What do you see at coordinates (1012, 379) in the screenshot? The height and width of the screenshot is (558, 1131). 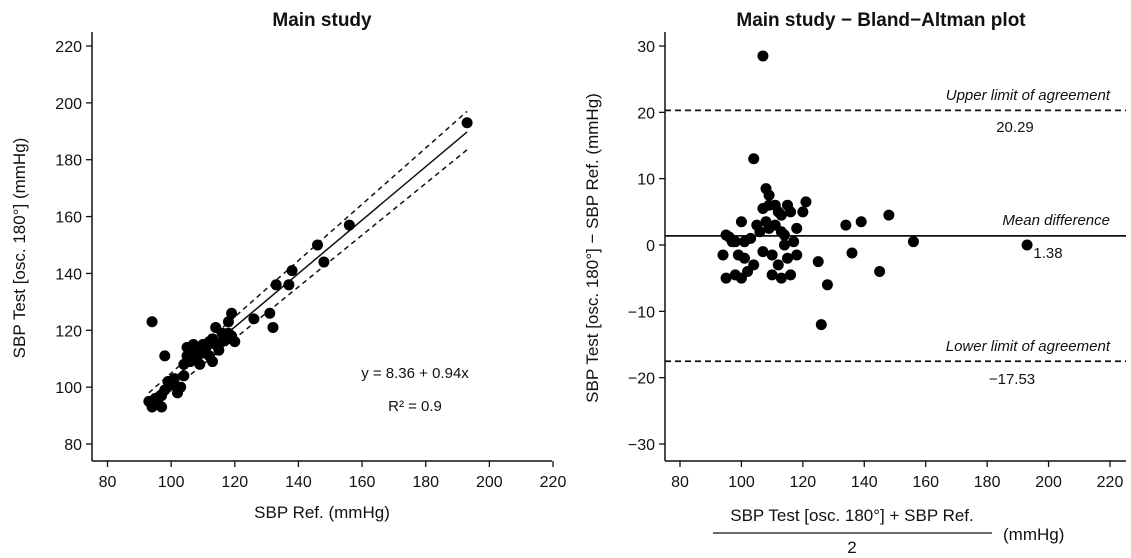 I see `lower-loa-value: −17.53` at bounding box center [1012, 379].